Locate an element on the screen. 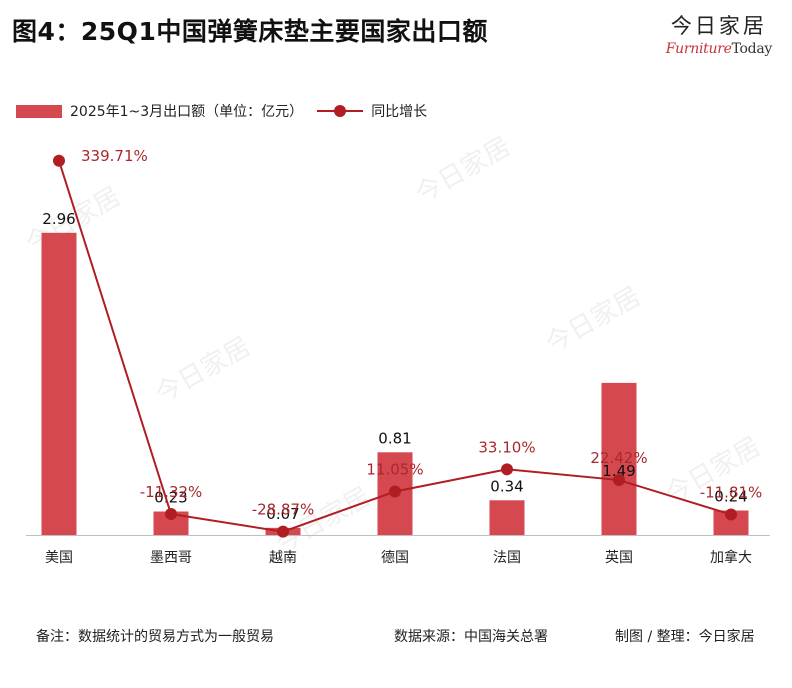 The width and height of the screenshot is (792, 688). growth-label-2: -28.87% is located at coordinates (283, 510).